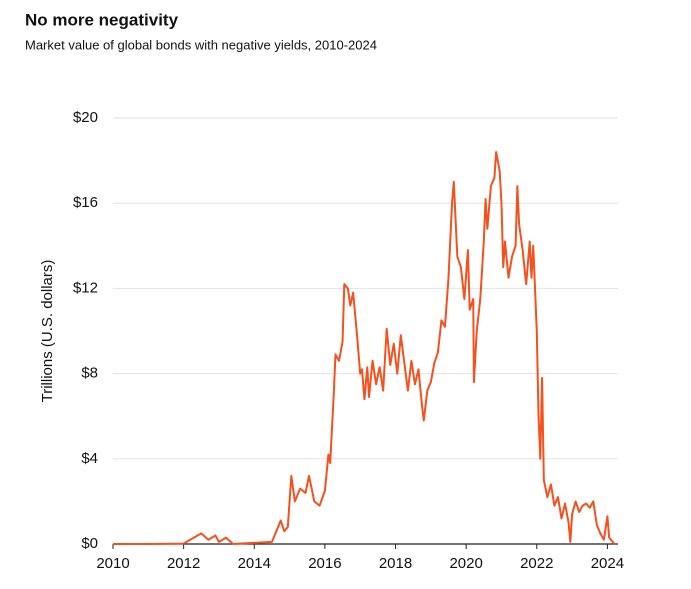  I want to click on chart-title: No more negativity, so click(102, 19).